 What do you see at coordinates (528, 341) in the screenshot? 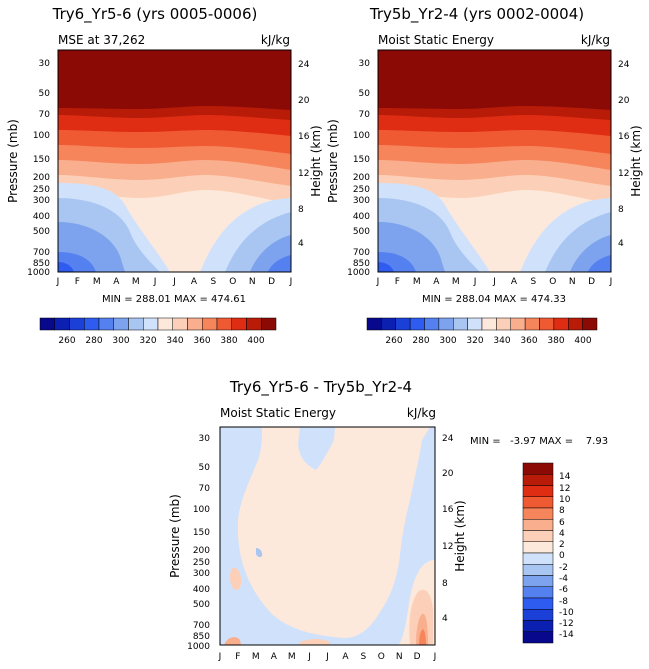
I see `colorbar-label: 360` at bounding box center [528, 341].